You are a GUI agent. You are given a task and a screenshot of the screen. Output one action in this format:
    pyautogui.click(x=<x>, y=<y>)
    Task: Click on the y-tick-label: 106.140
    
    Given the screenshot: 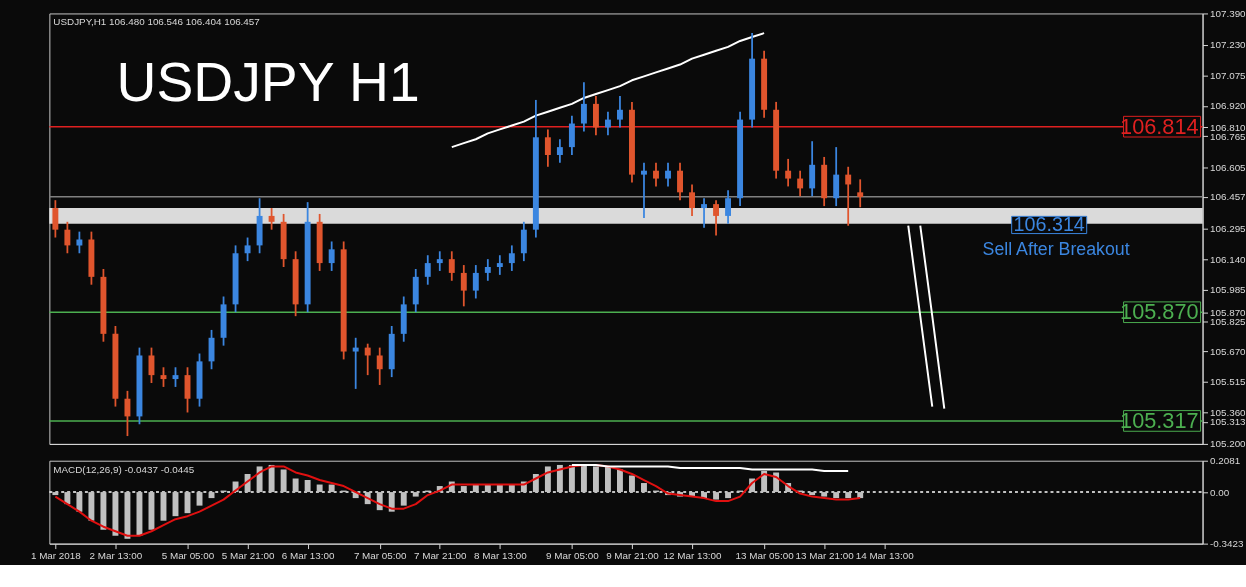 What is the action you would take?
    pyautogui.click(x=1227, y=259)
    